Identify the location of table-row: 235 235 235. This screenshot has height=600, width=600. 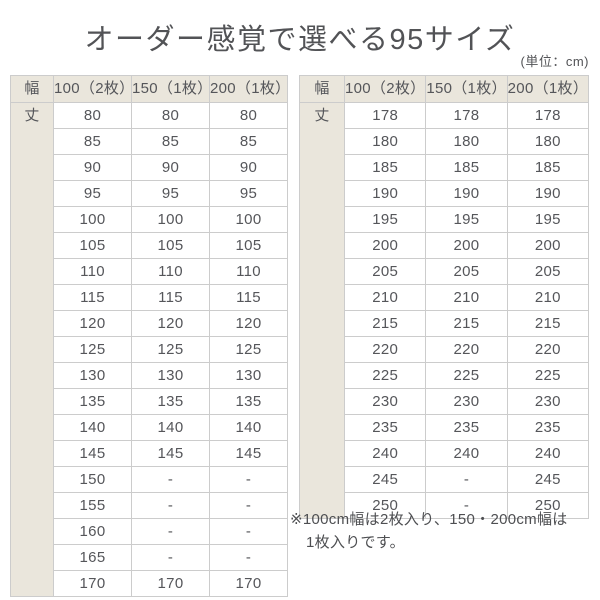
(445, 427).